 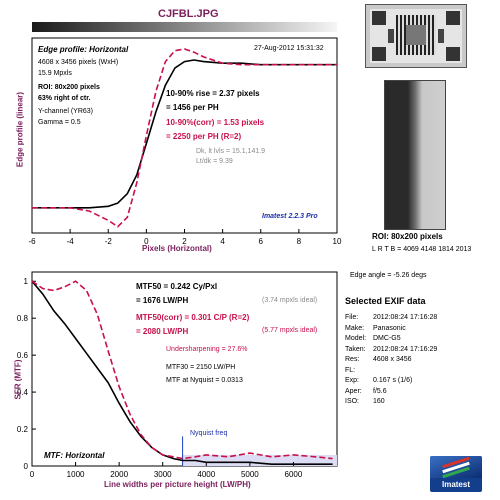 What do you see at coordinates (26, 281) in the screenshot?
I see `mtf-y-tick-label: 1` at bounding box center [26, 281].